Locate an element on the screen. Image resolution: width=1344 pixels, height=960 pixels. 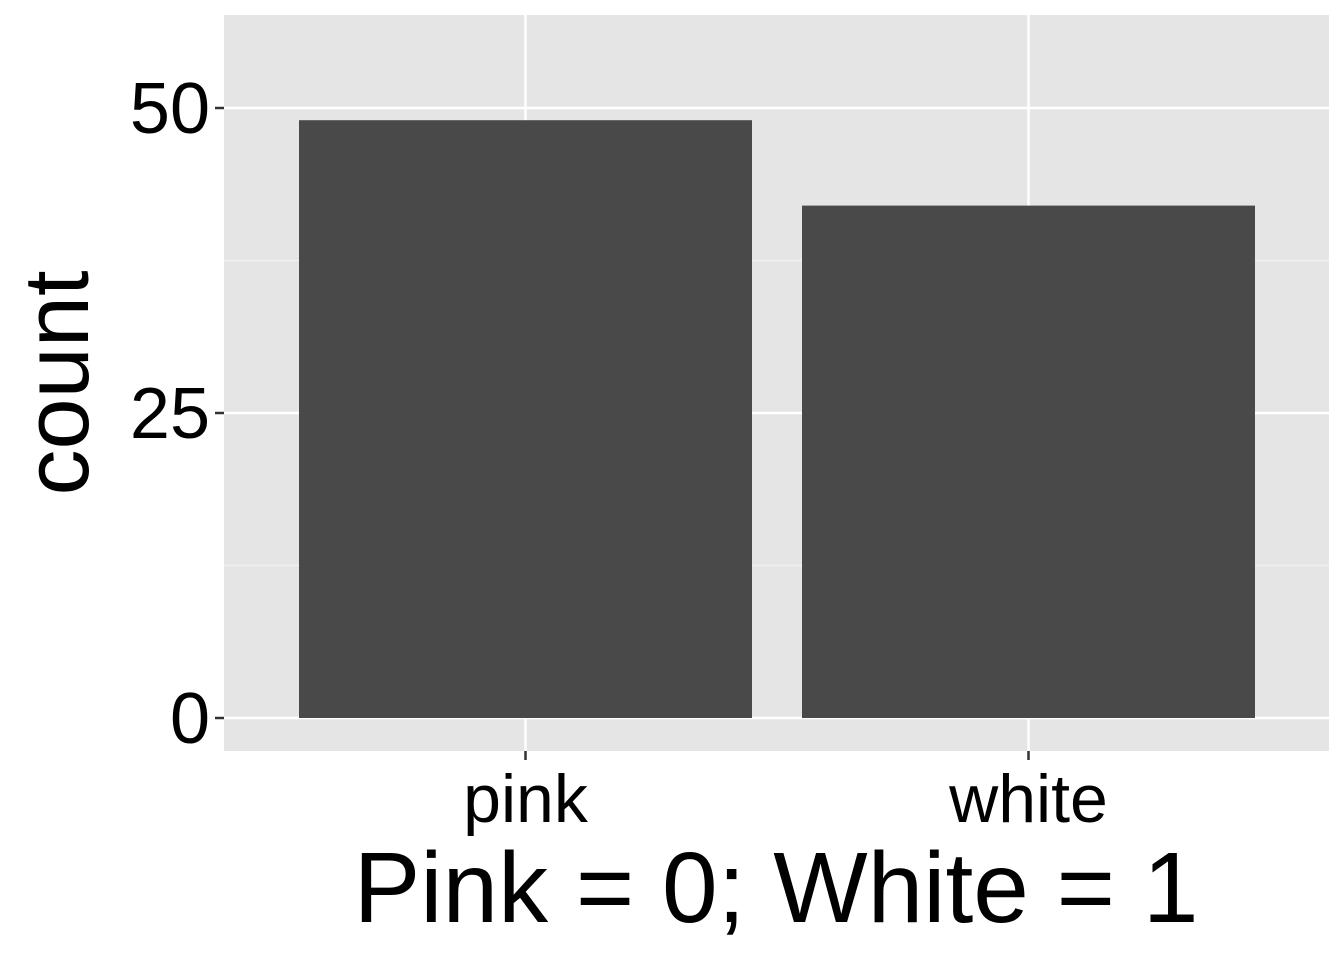
x-tick-label-pink: pink is located at coordinates (526, 799).